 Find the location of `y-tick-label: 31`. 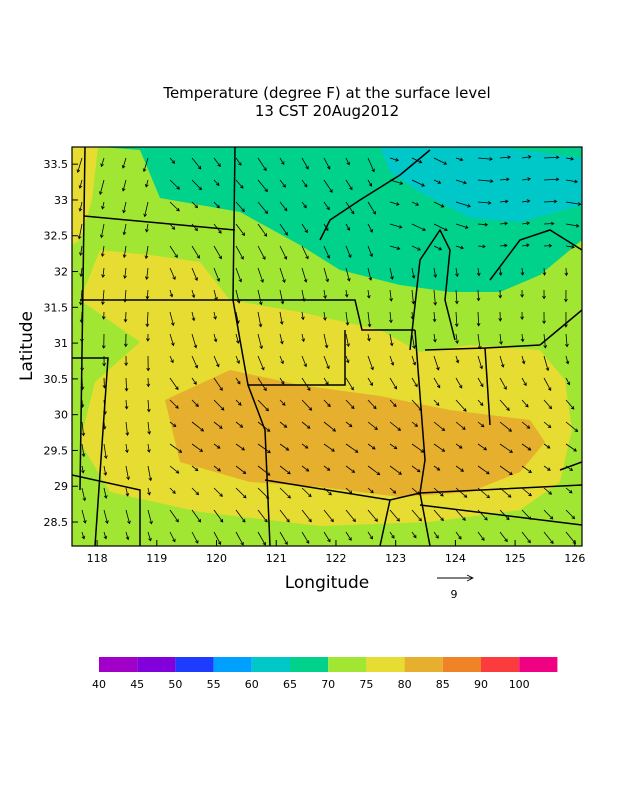

y-tick-label: 31 is located at coordinates (61, 343).